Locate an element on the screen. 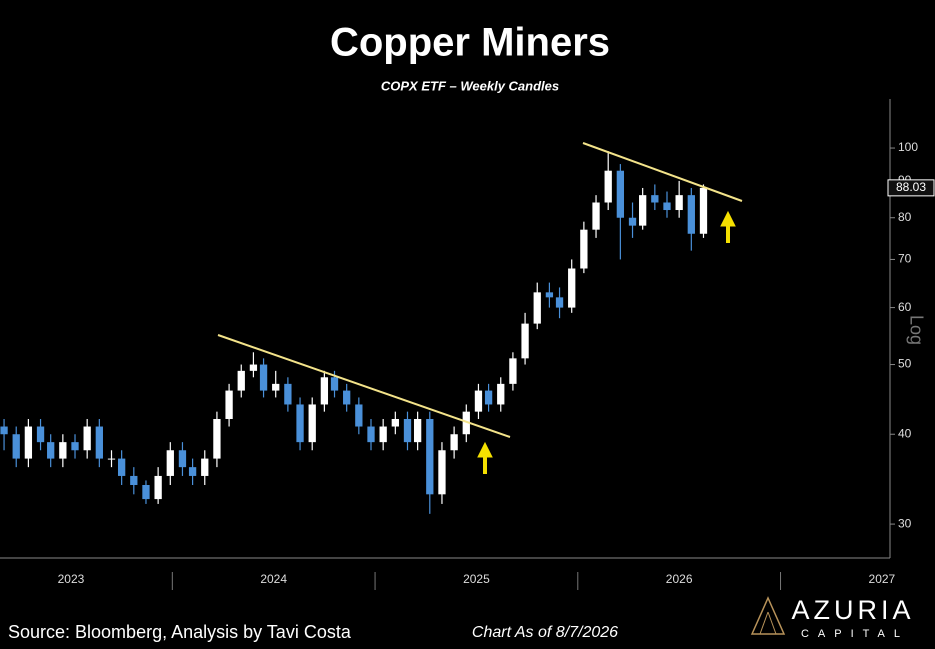 The image size is (935, 649). last-price-label: 88.03 is located at coordinates (911, 187).